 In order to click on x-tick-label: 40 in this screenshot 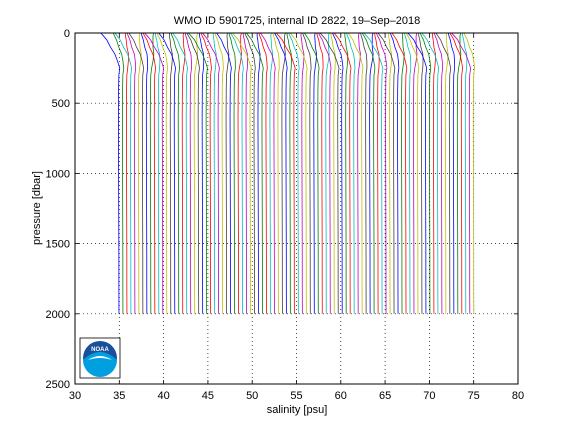, I will do `click(163, 396)`.